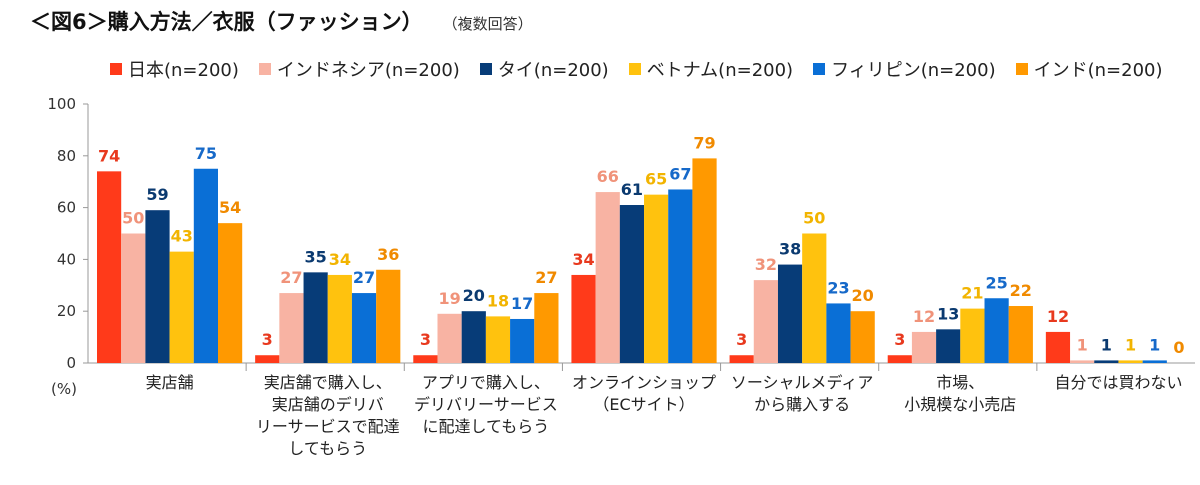 The image size is (1200, 485). Describe the element at coordinates (157, 194) in the screenshot. I see `data-label: 59` at that location.